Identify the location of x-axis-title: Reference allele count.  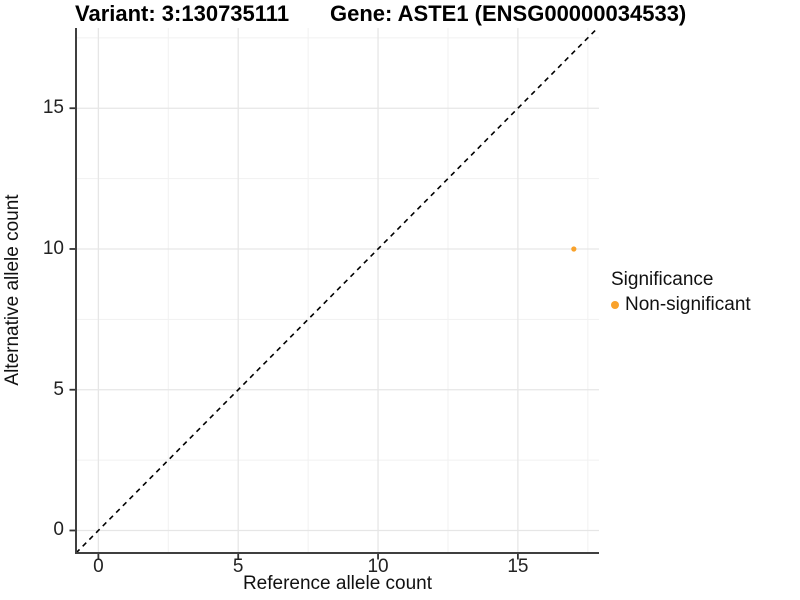
(337, 583).